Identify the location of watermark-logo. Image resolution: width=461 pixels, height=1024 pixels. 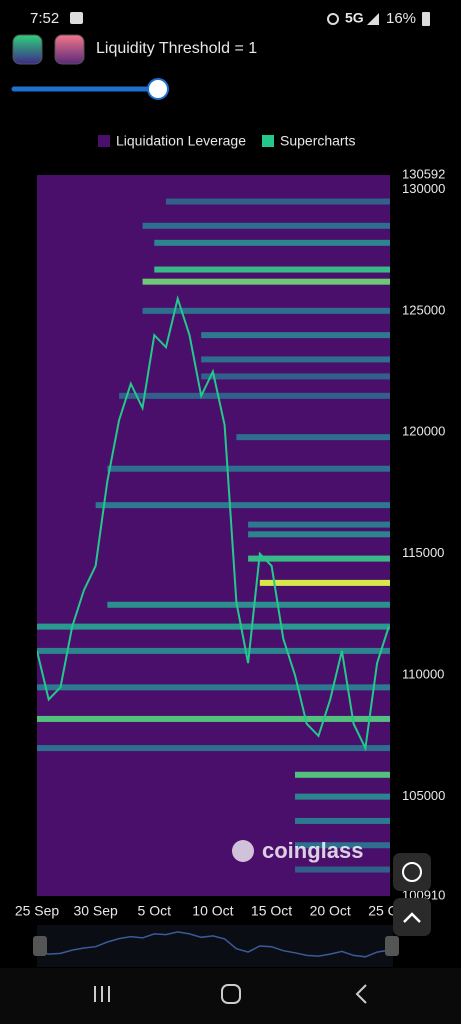
(243, 851).